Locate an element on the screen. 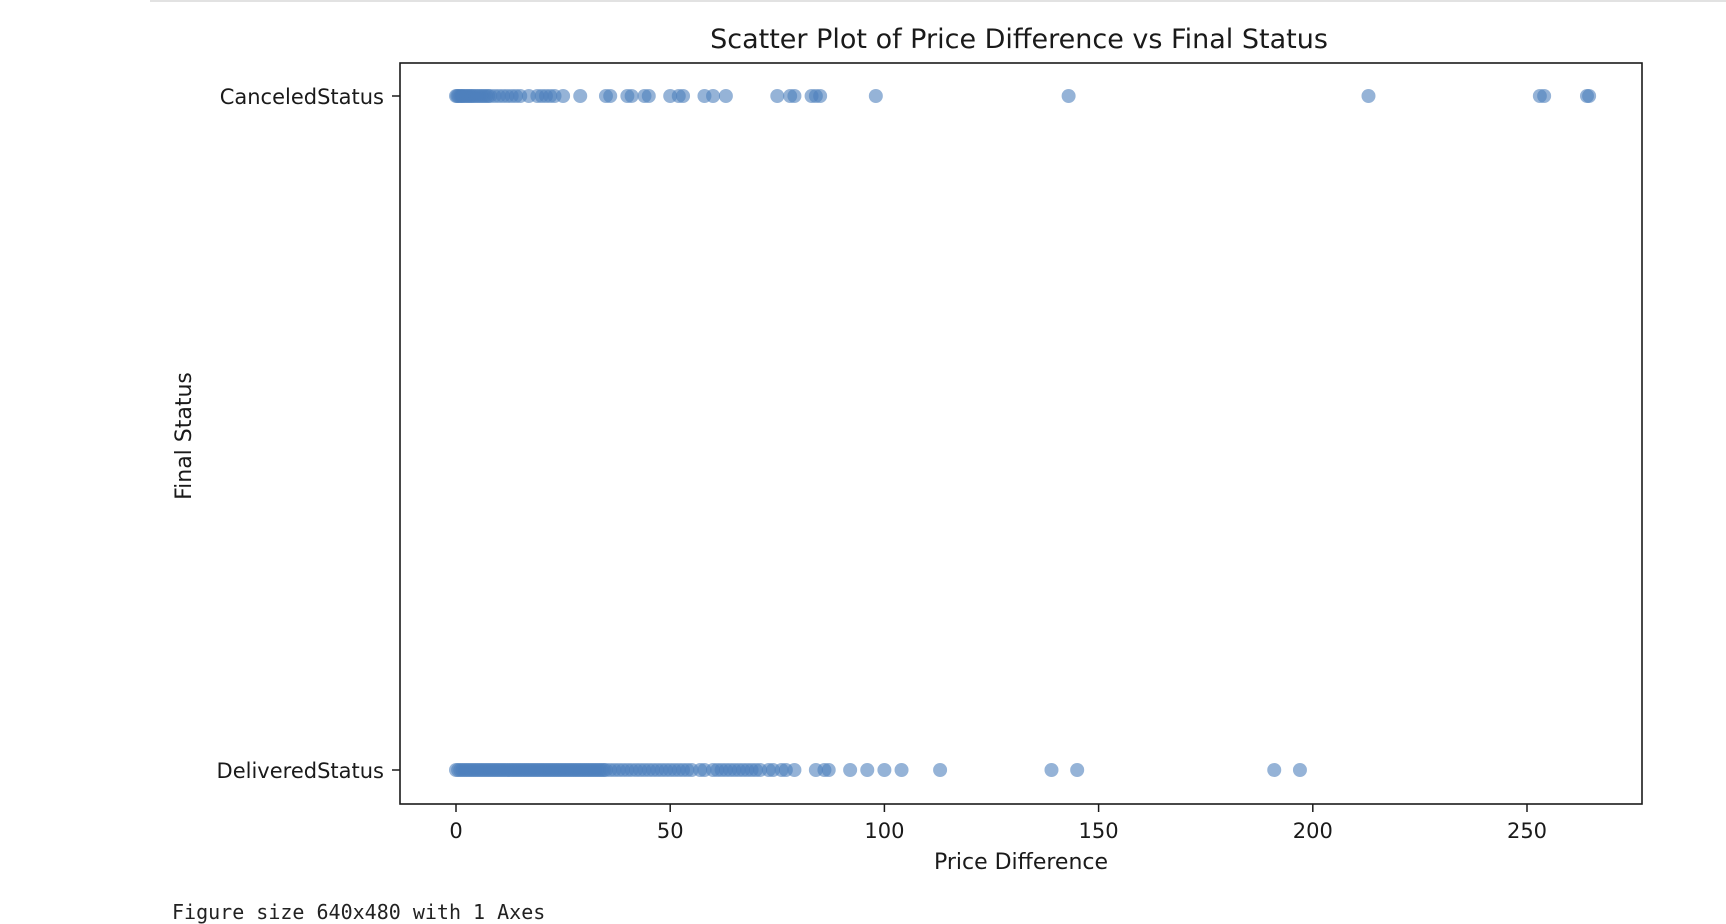 The height and width of the screenshot is (924, 1726). x-tick-label-250: 250 is located at coordinates (1527, 831).